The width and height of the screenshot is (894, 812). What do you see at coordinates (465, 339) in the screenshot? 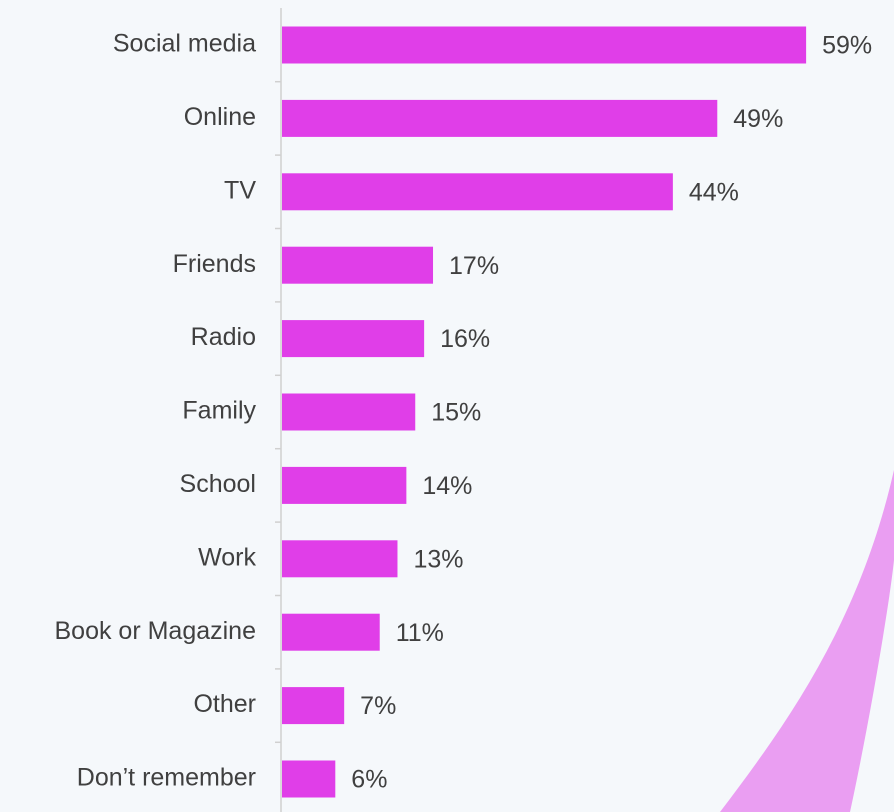
I see `value-label: 16%` at bounding box center [465, 339].